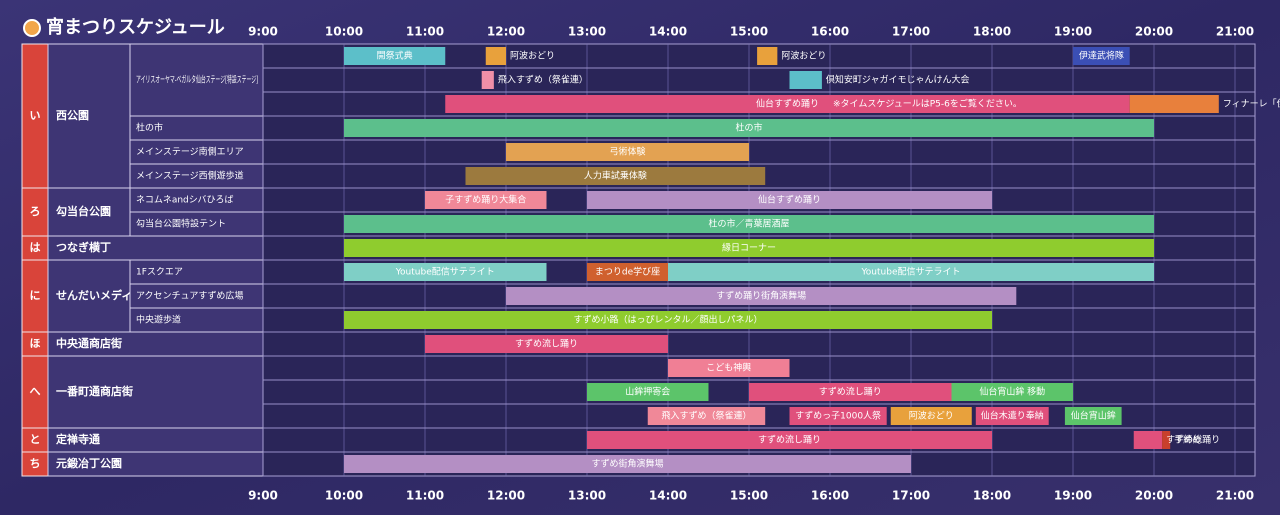 The height and width of the screenshot is (515, 1280). What do you see at coordinates (35, 247) in the screenshot?
I see `section-letter: は` at bounding box center [35, 247].